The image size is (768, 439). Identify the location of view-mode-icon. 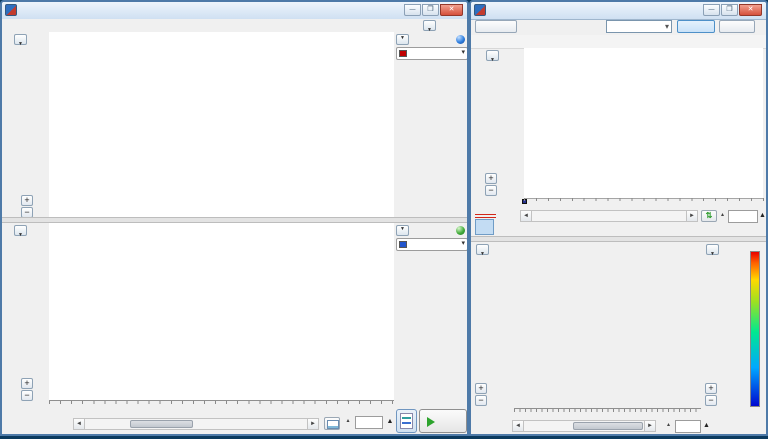
(332, 423).